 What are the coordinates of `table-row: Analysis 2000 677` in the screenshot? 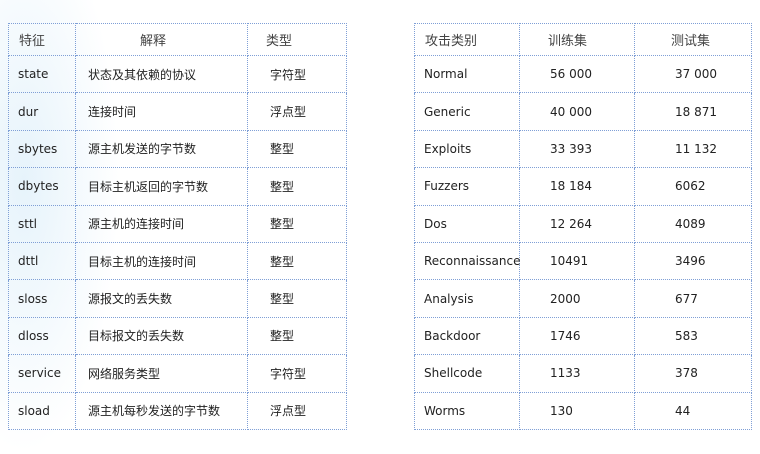 It's located at (583, 298).